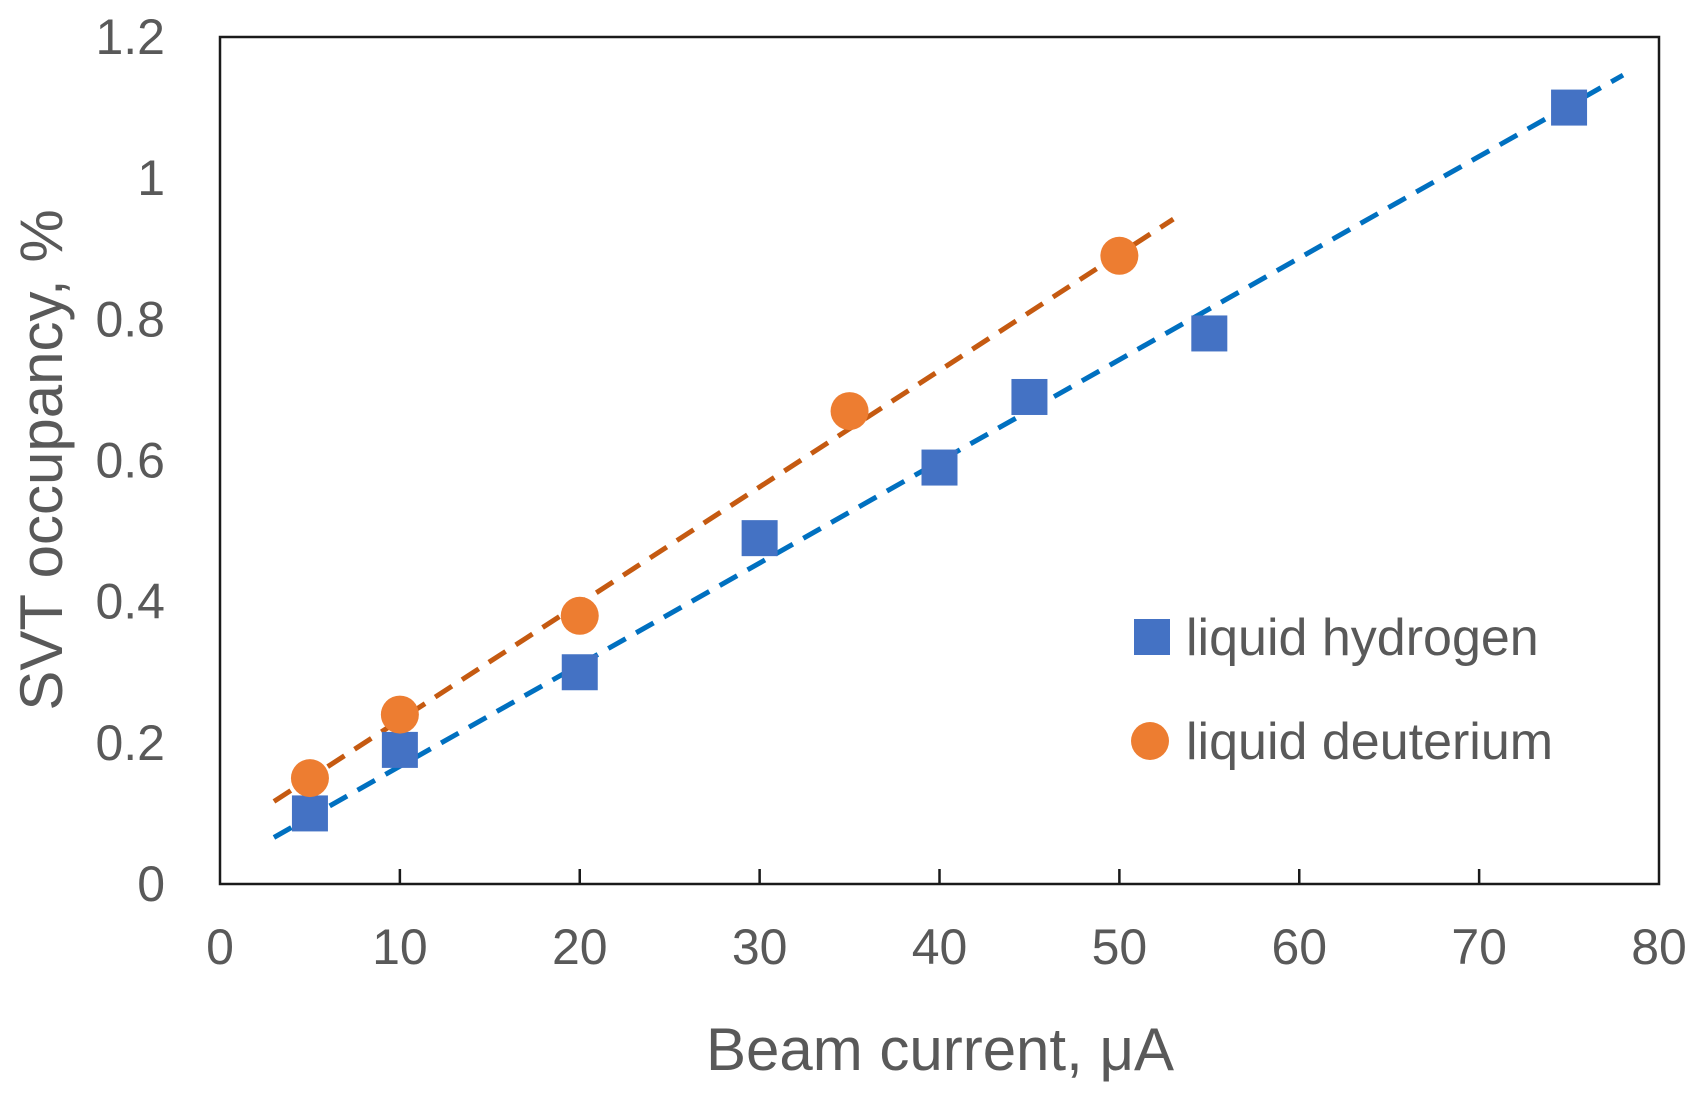  Describe the element at coordinates (220, 947) in the screenshot. I see `x-tick-label: 0` at that location.